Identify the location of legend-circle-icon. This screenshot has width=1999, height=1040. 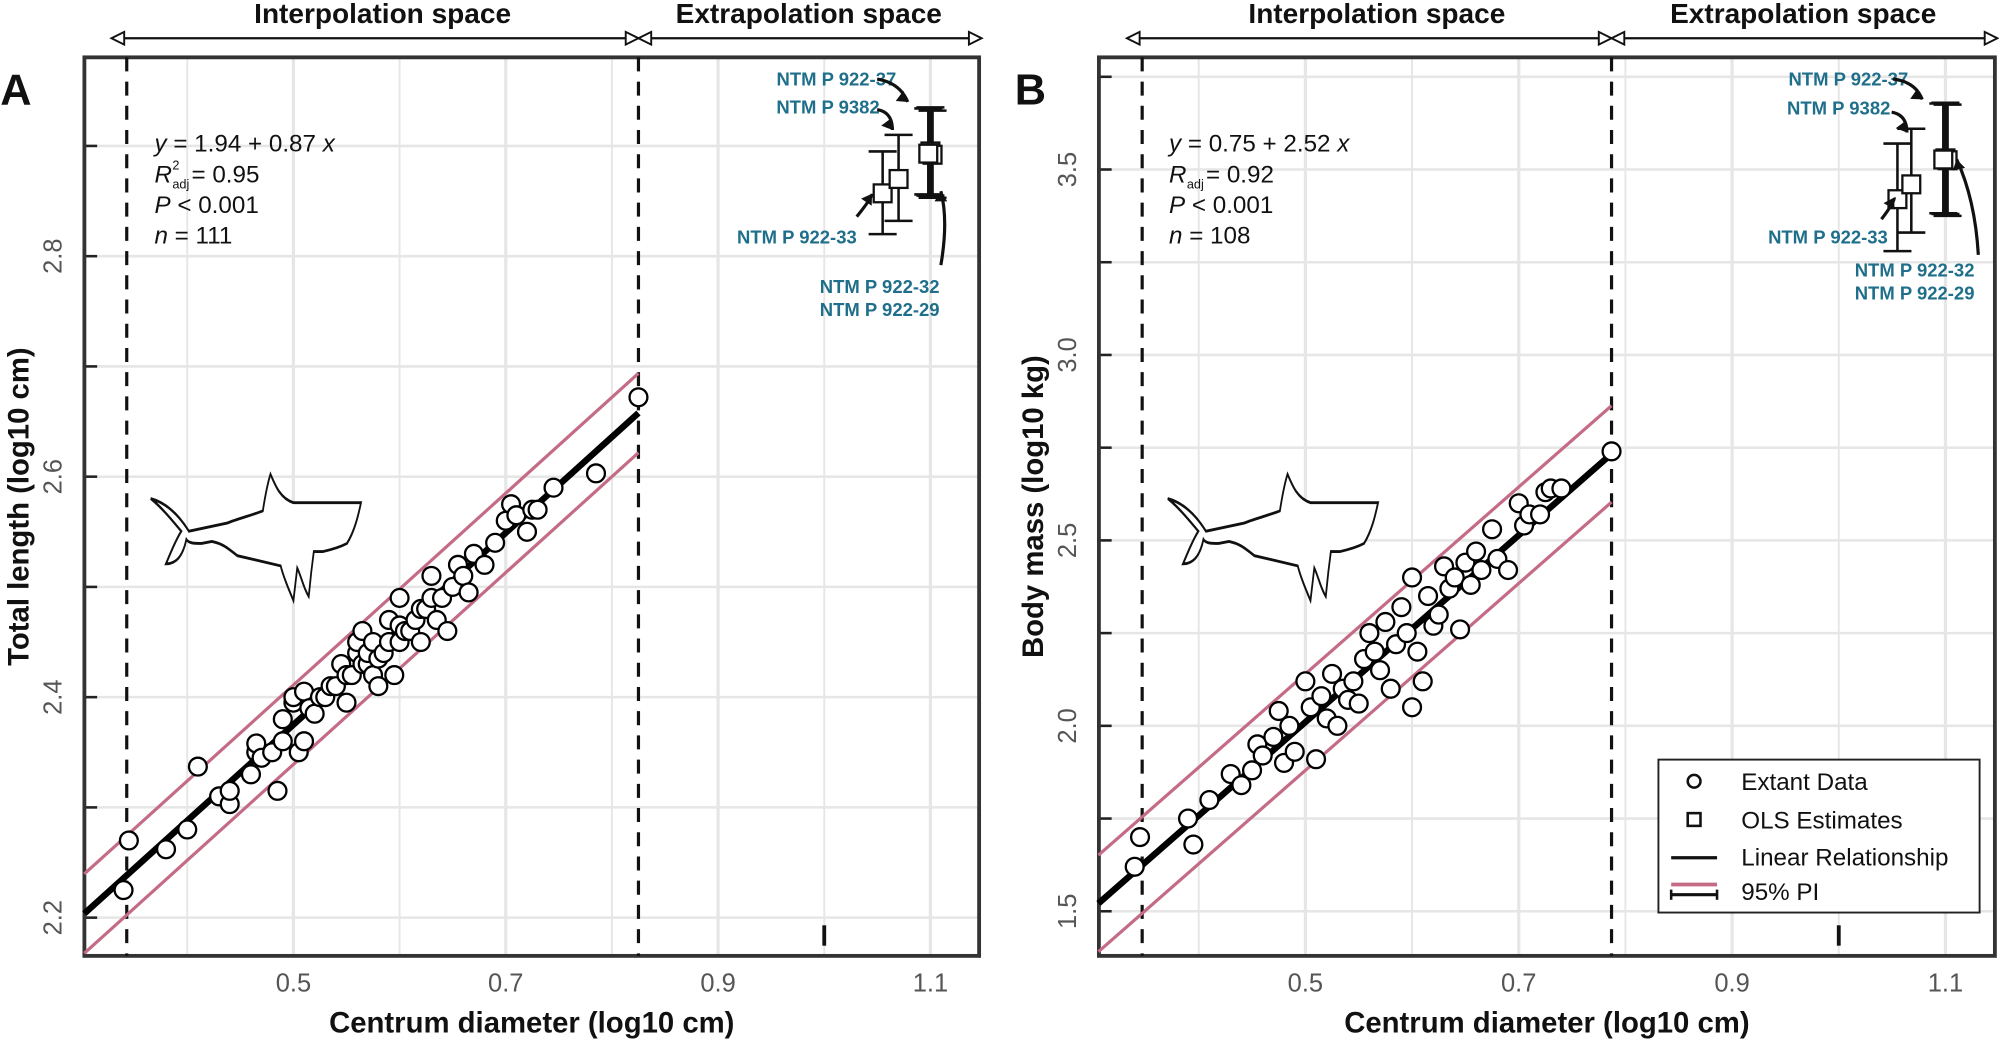
(1694, 781).